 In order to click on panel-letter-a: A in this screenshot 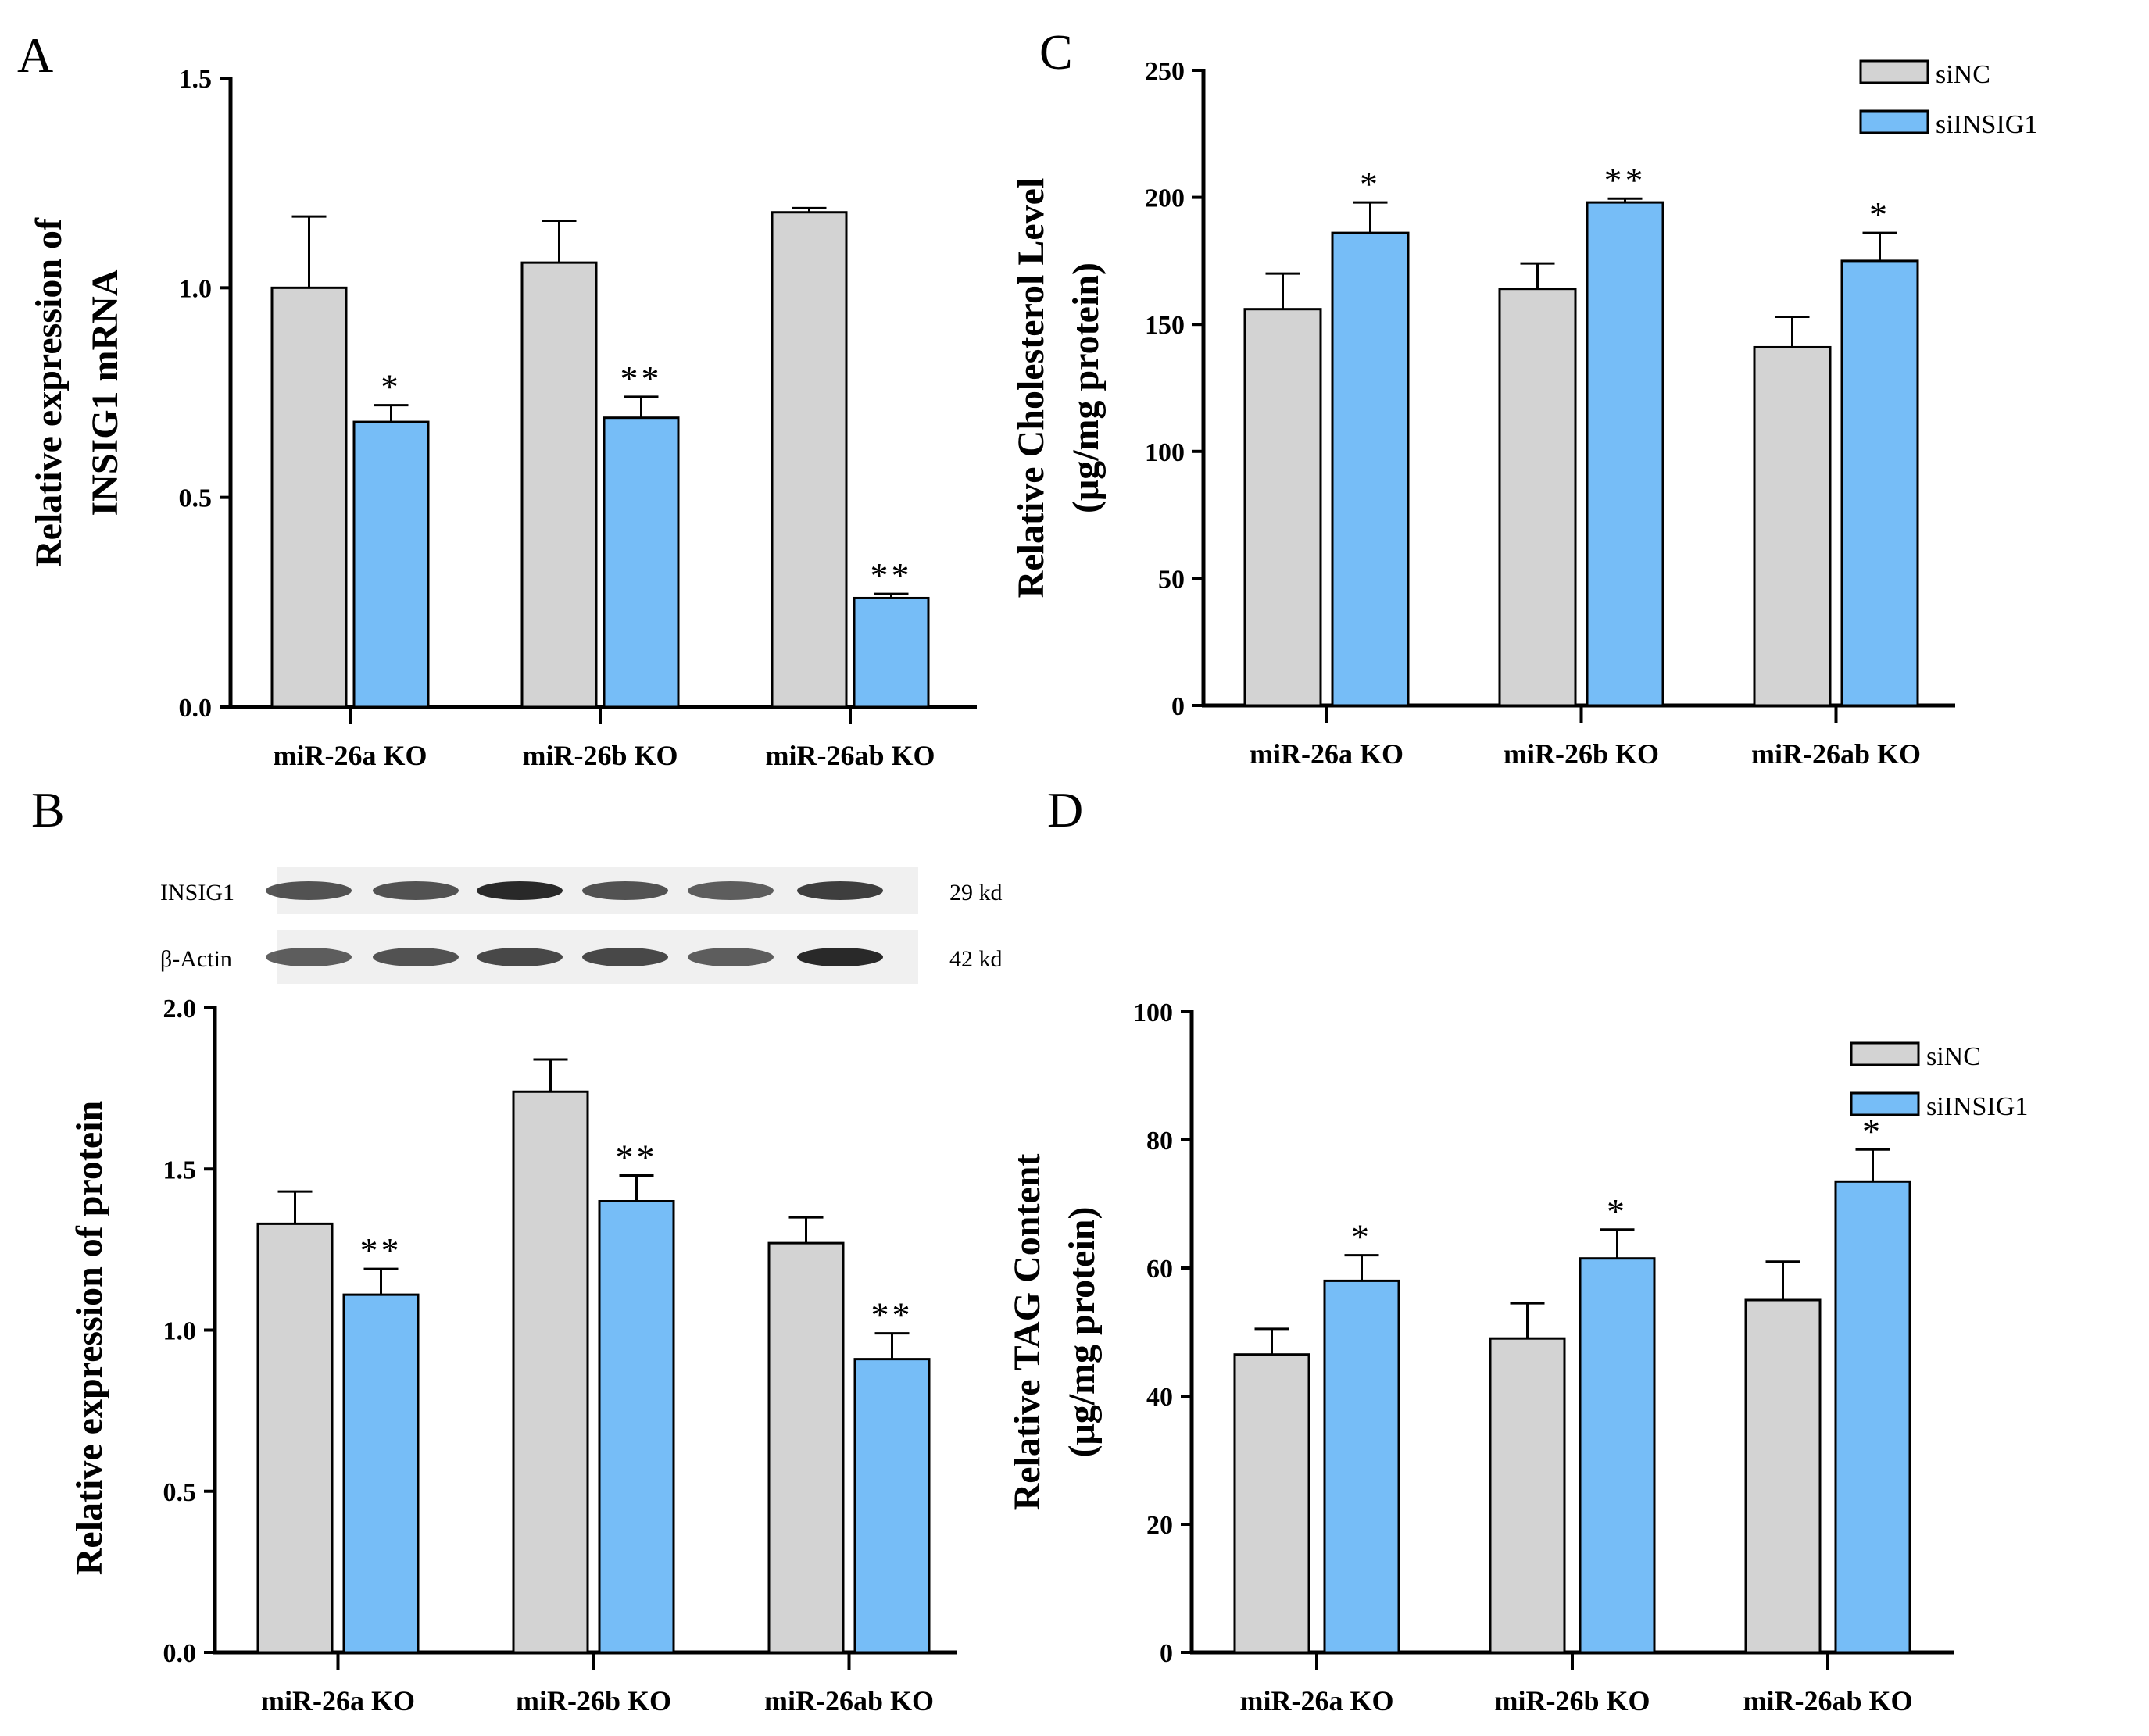, I will do `click(35, 55)`.